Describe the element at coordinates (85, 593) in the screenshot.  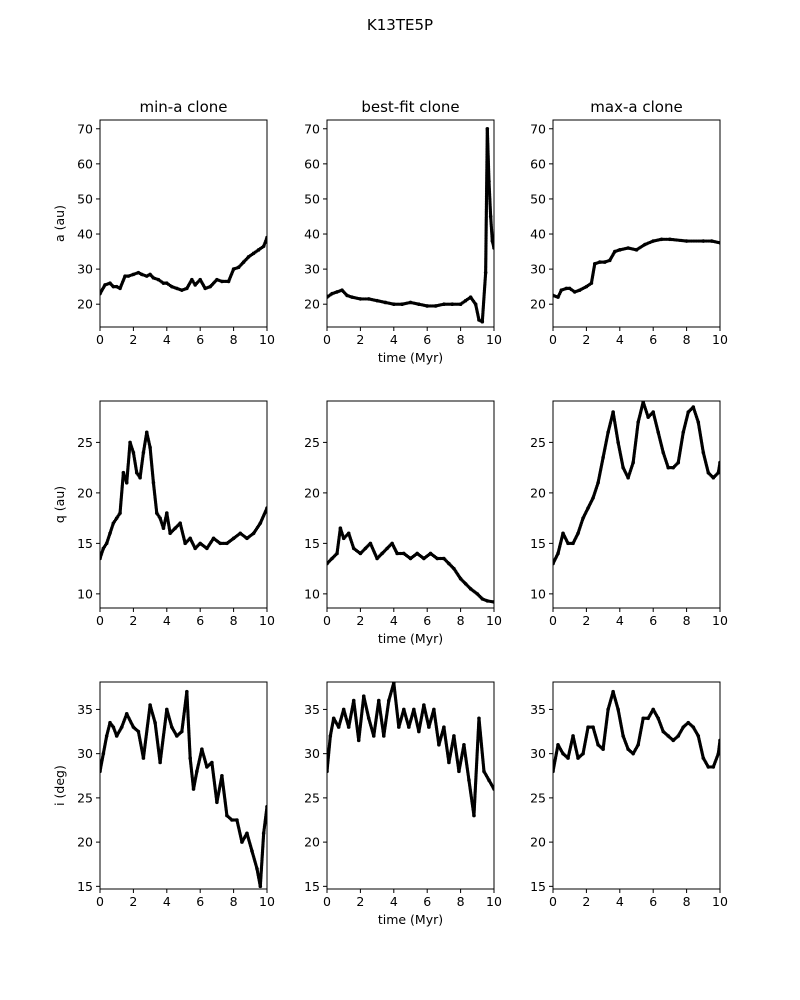
I see `y-tick-label: 10` at that location.